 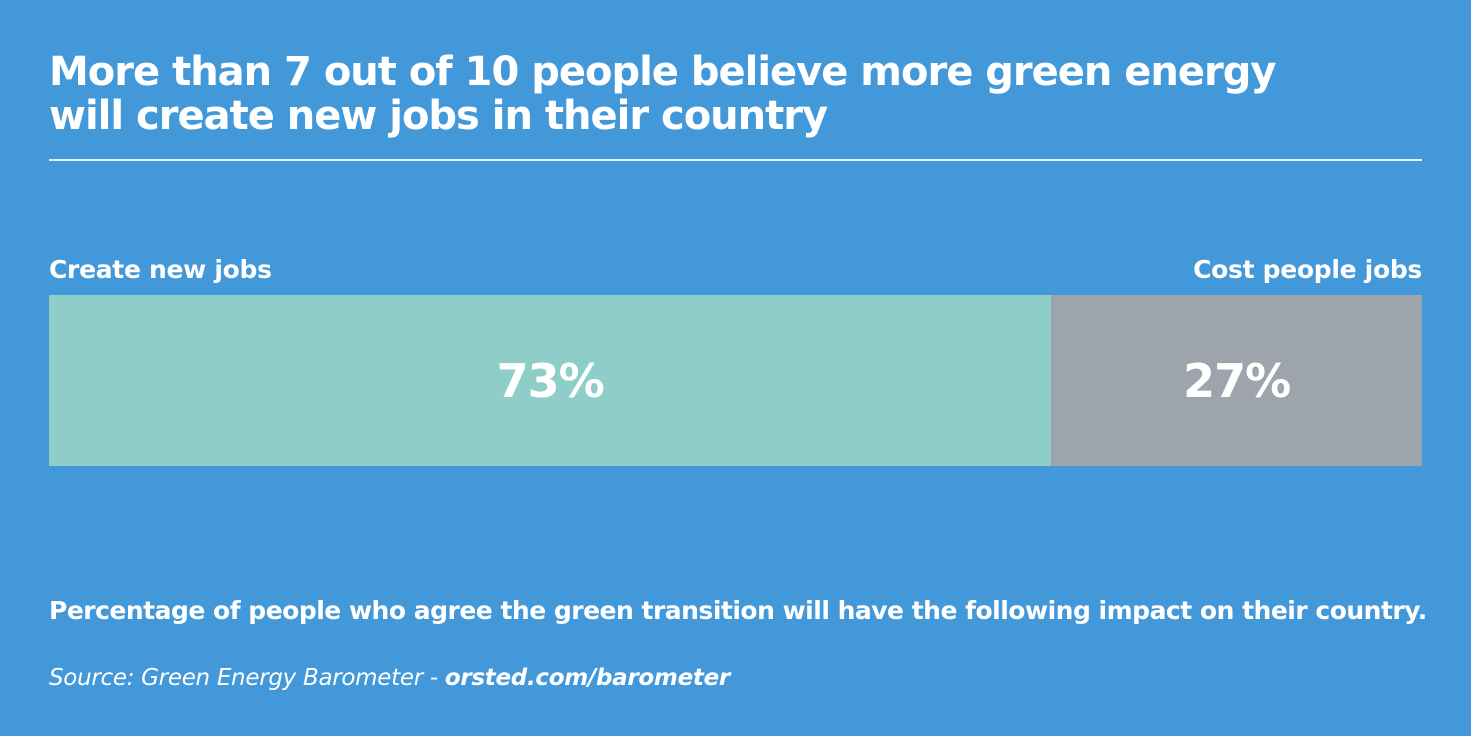 I want to click on category-label-create-jobs: Create new jobs, so click(x=160, y=269).